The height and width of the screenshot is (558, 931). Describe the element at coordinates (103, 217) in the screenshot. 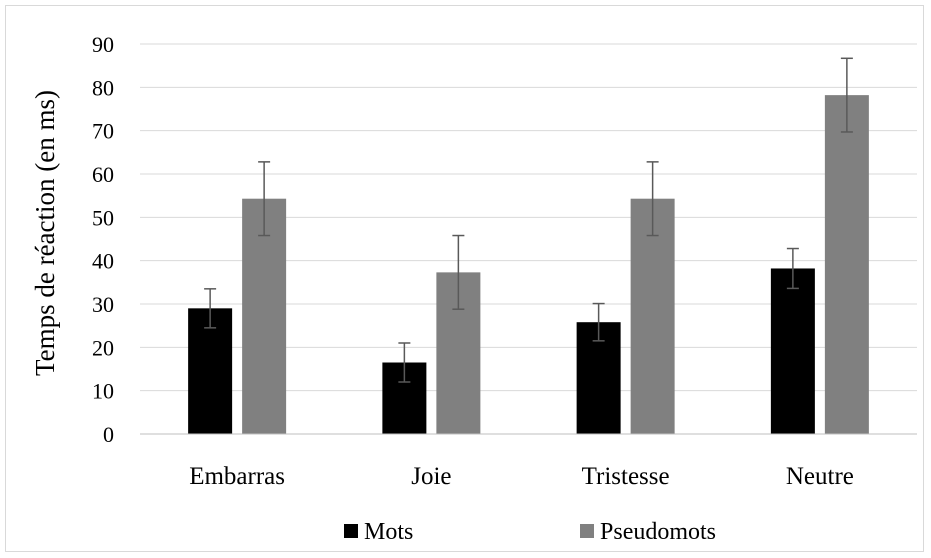

I see `y-tick-label: 50` at that location.